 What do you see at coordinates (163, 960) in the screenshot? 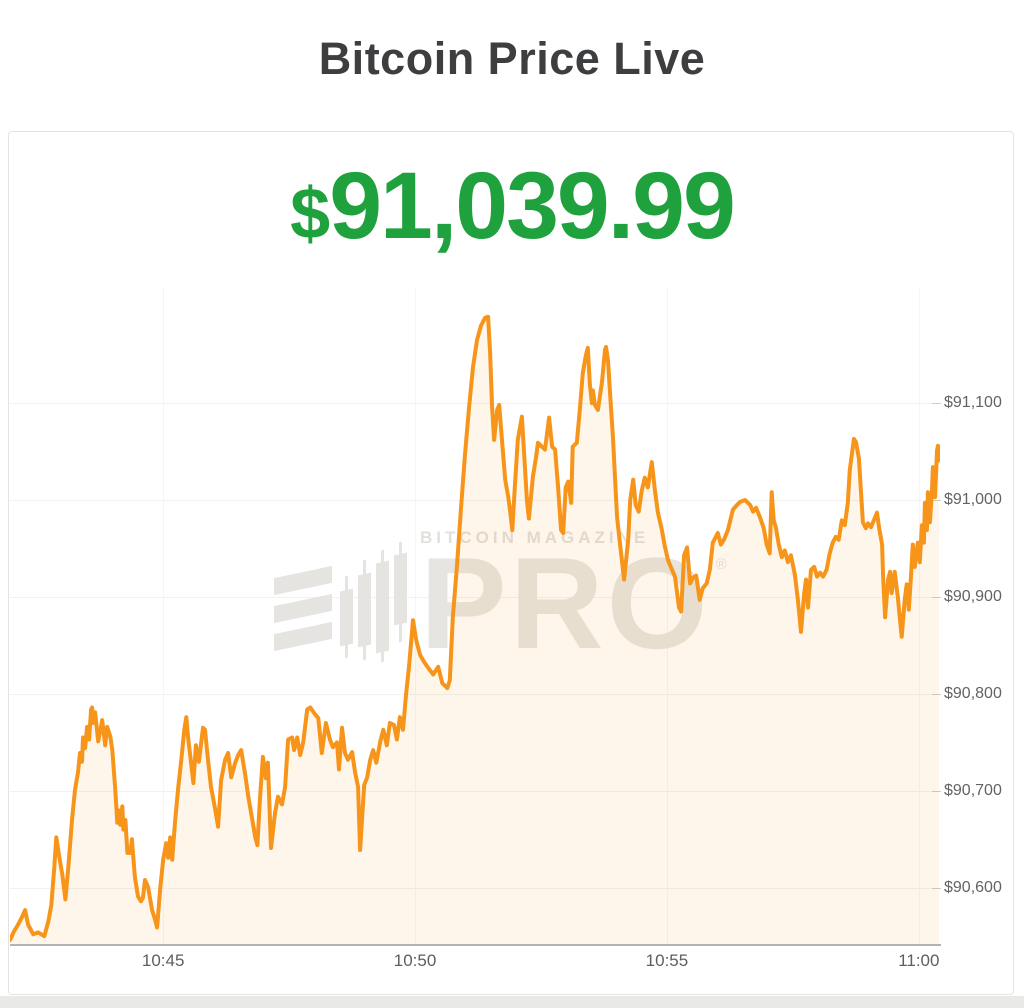
I see `x-axis-label: 10:45` at bounding box center [163, 960].